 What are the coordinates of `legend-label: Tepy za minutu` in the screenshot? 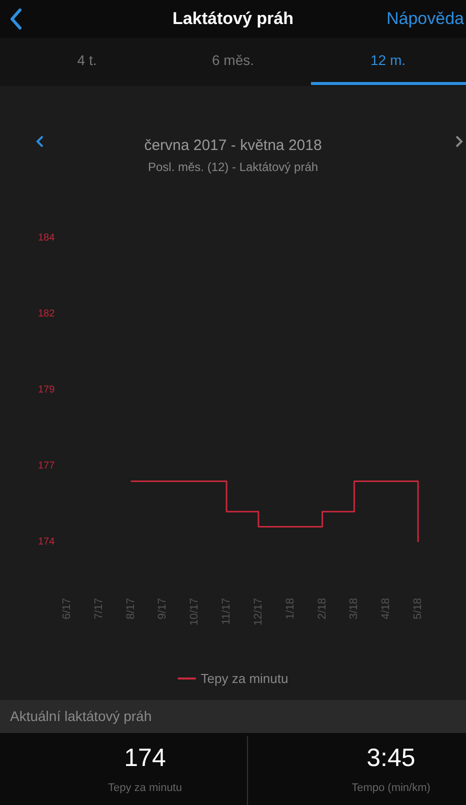 It's located at (244, 678).